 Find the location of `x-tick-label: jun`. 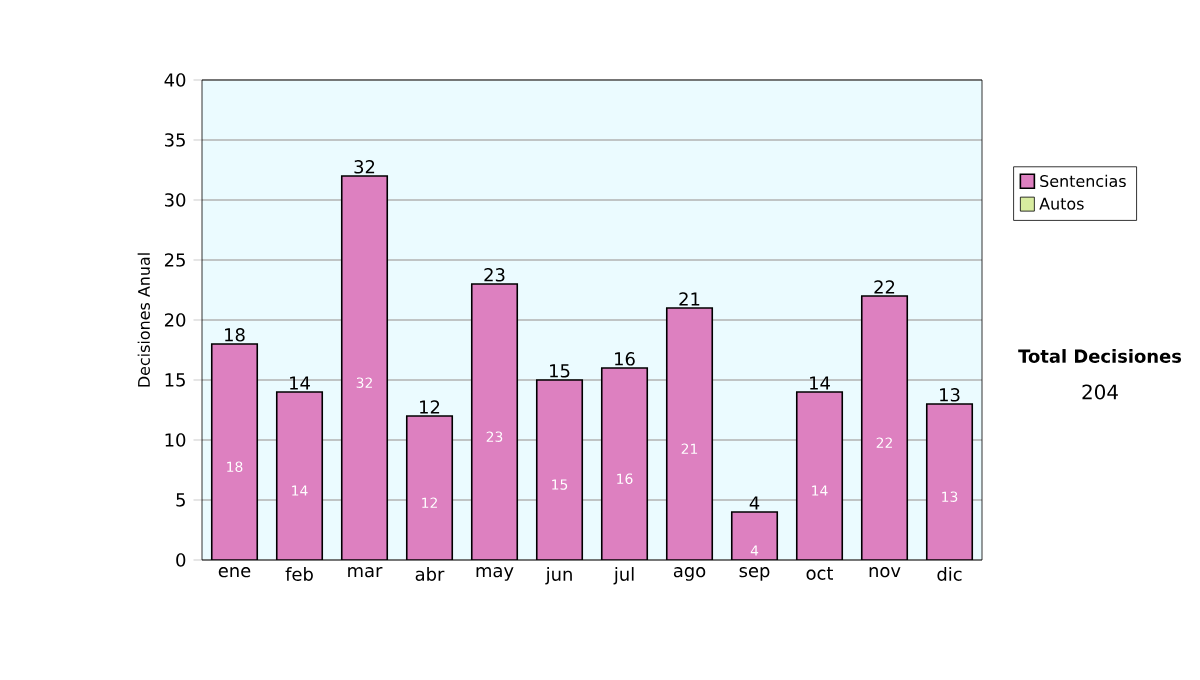

x-tick-label: jun is located at coordinates (558, 576).